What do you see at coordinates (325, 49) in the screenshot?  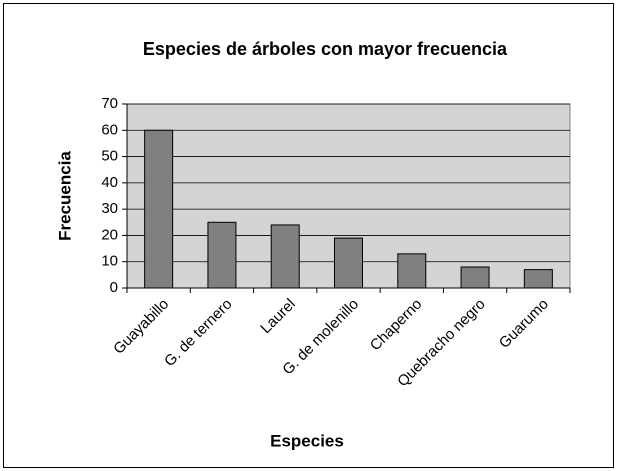 I see `chart-title: Especies de árboles con mayor frecuencia` at bounding box center [325, 49].